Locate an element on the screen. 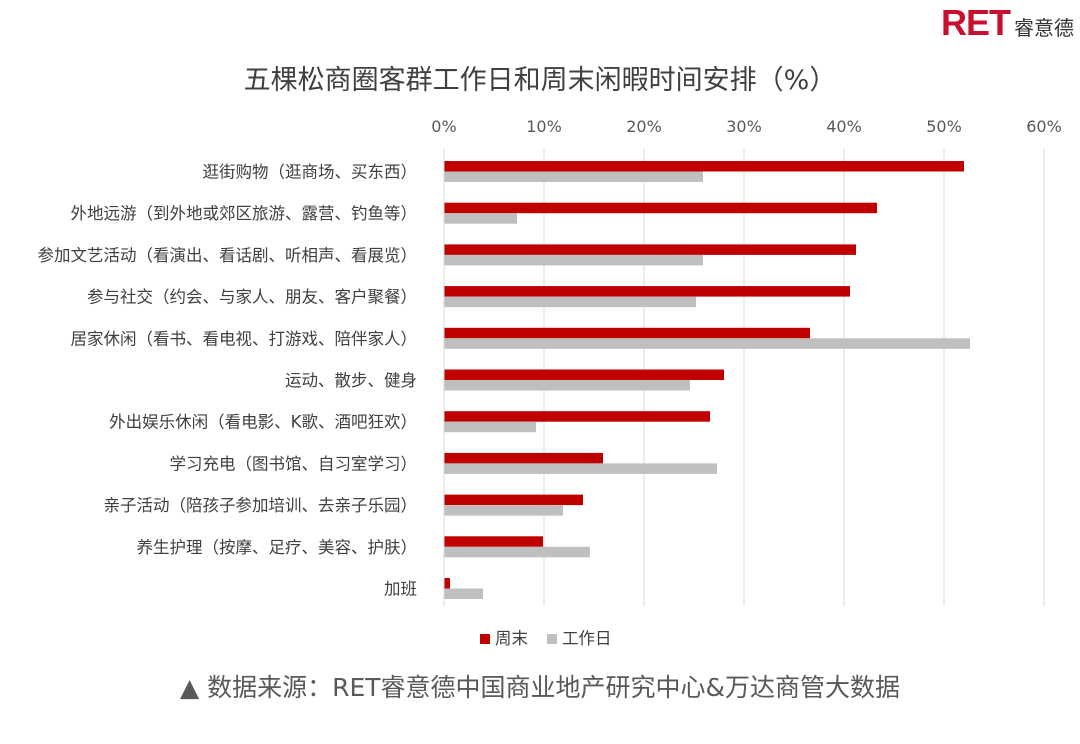  x-tick-label: 10% is located at coordinates (544, 126).